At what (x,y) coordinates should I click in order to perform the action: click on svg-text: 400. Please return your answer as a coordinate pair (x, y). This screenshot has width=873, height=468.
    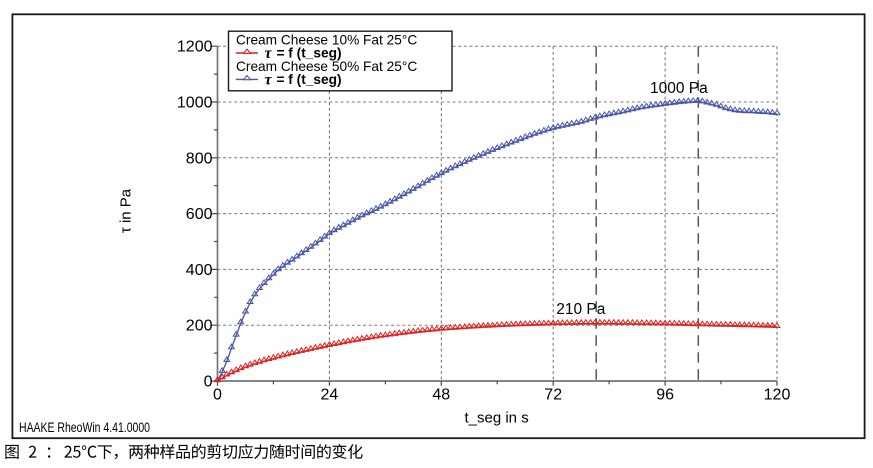
    Looking at the image, I should click on (199, 270).